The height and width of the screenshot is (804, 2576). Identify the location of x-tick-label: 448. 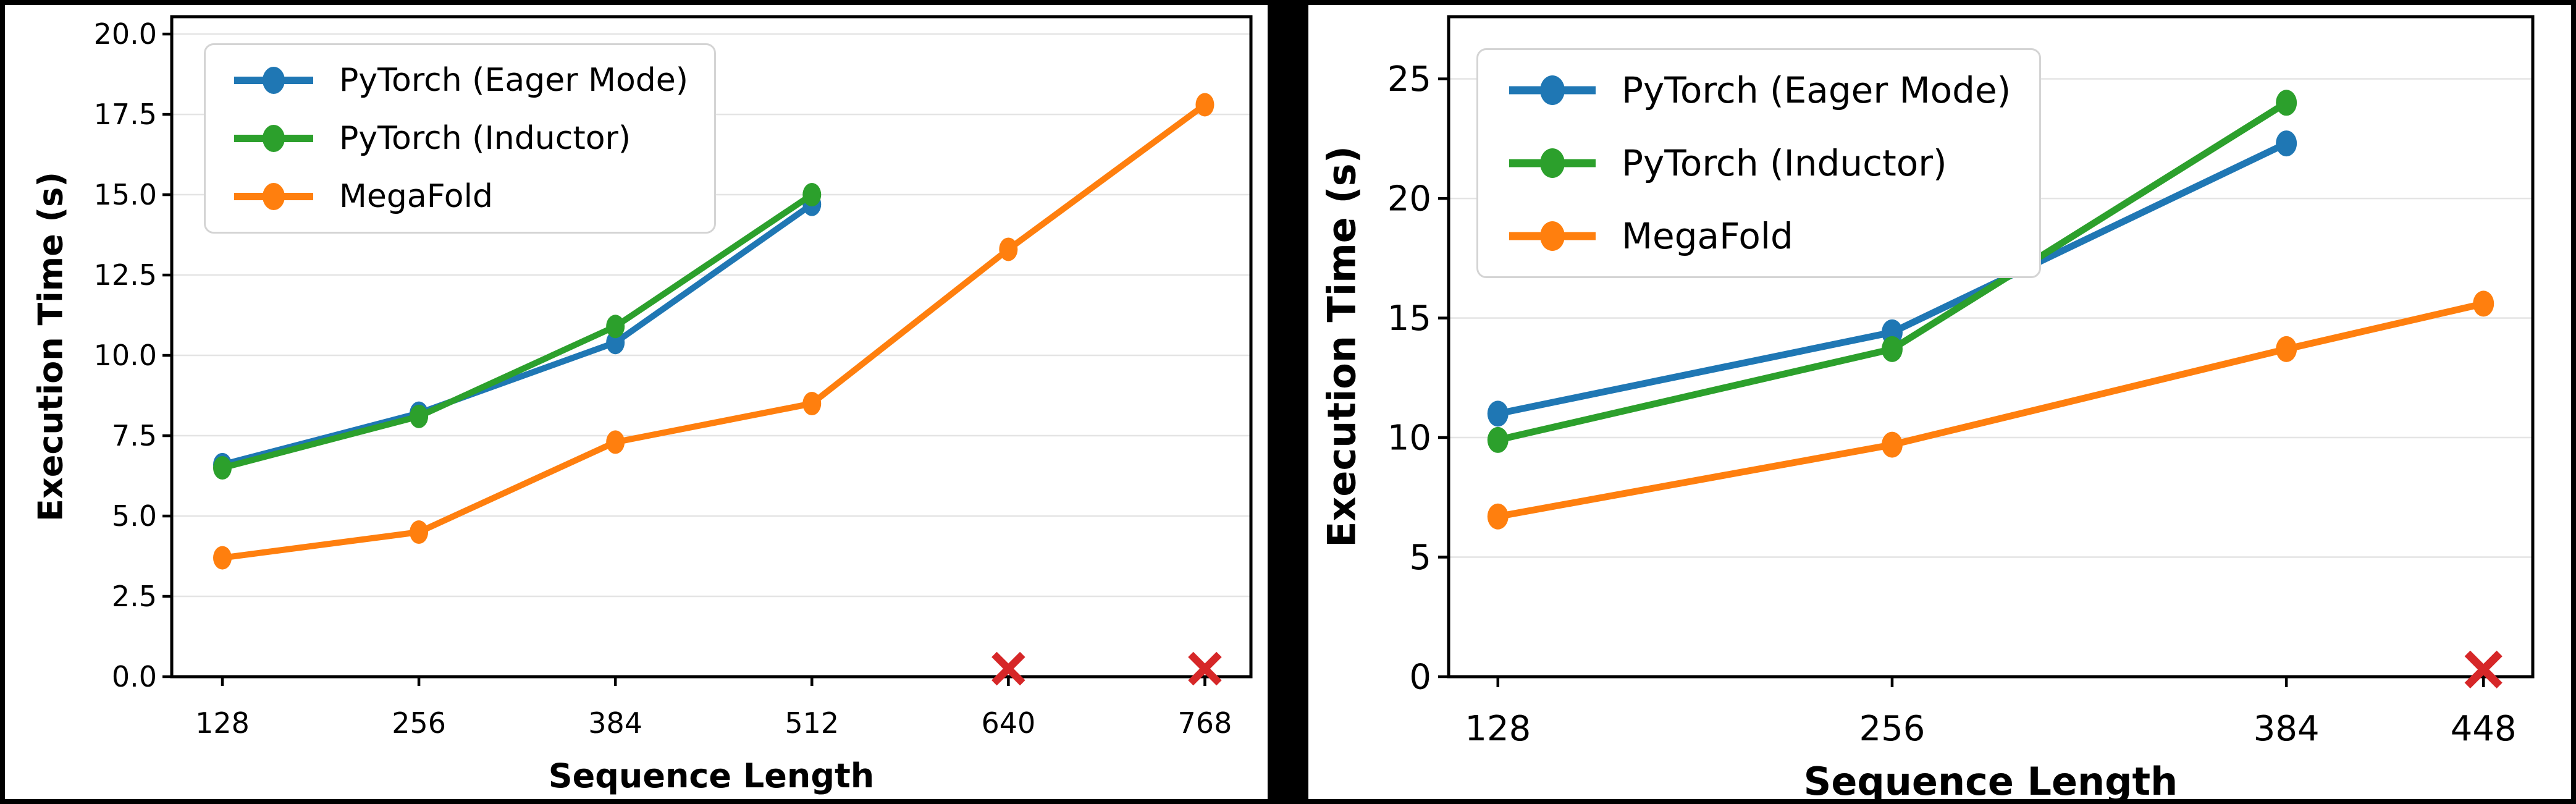
(2484, 729).